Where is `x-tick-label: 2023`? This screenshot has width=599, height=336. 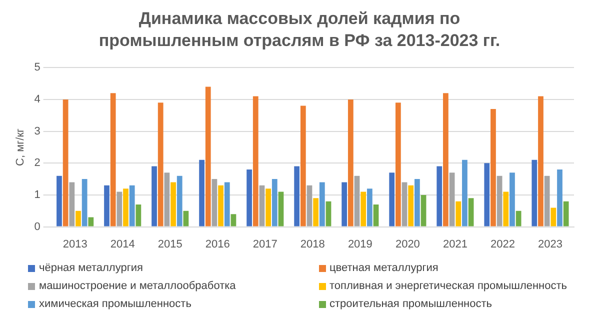 x-tick-label: 2023 is located at coordinates (550, 244).